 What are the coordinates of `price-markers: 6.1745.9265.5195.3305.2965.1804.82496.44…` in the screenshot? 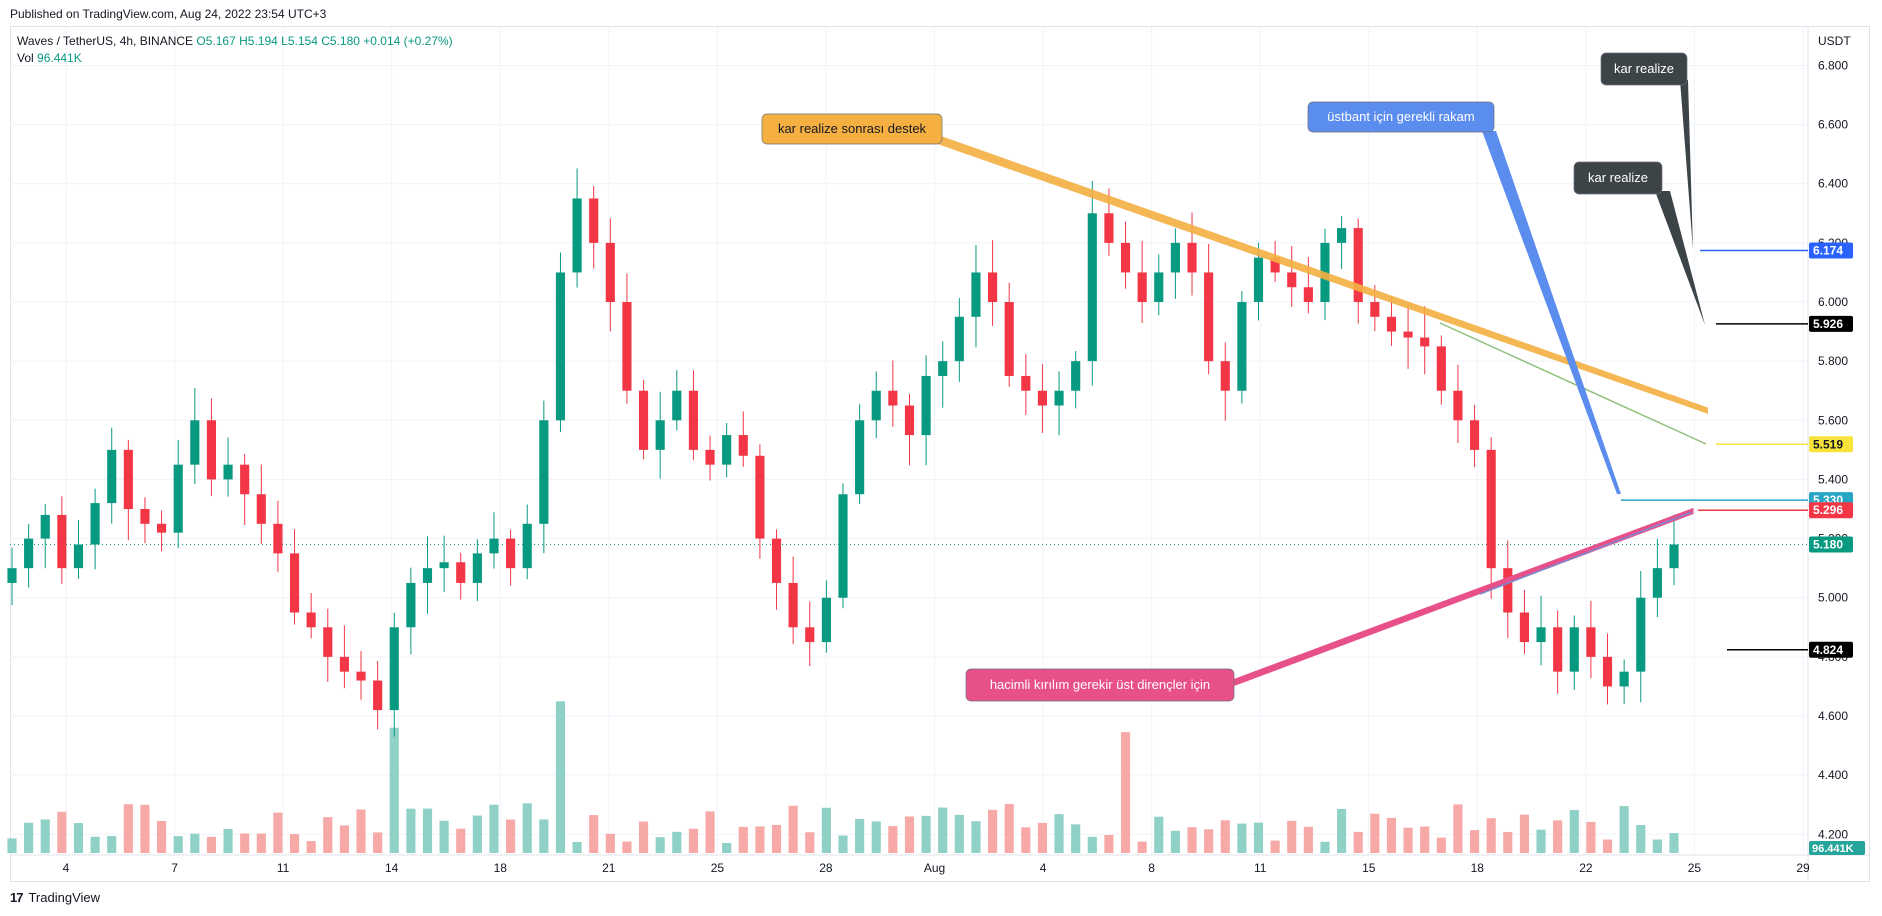 It's located at (1837, 548).